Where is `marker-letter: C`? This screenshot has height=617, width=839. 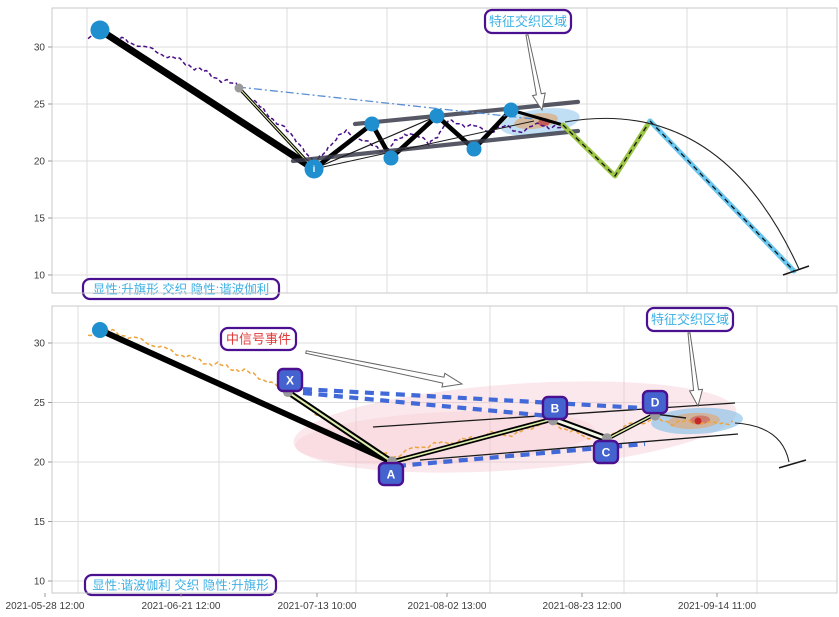
marker-letter: C is located at coordinates (606, 452).